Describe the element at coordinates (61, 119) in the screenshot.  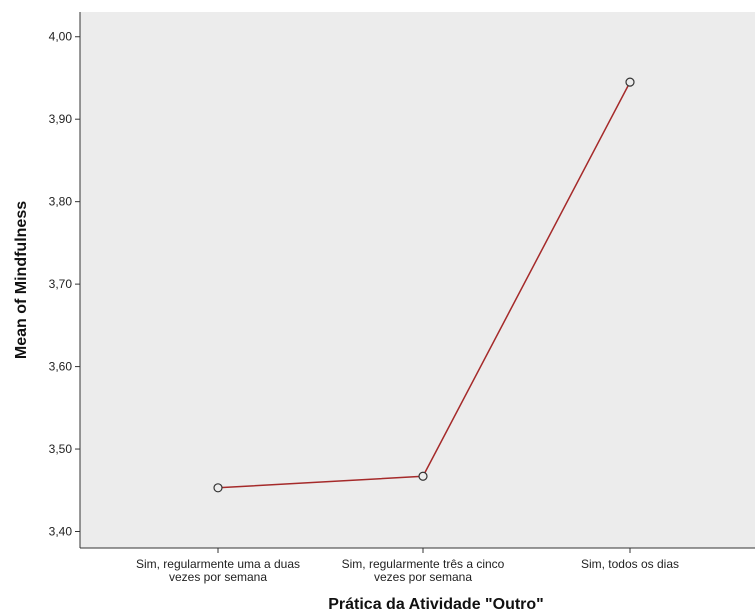
I see `y-tick-label: 3,90` at that location.